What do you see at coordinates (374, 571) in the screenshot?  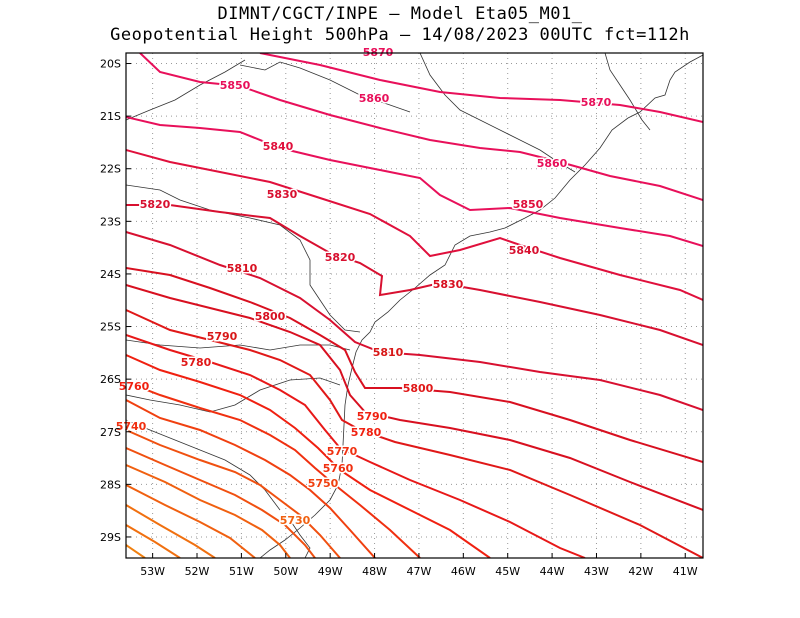 I see `lon-label: 48W` at bounding box center [374, 571].